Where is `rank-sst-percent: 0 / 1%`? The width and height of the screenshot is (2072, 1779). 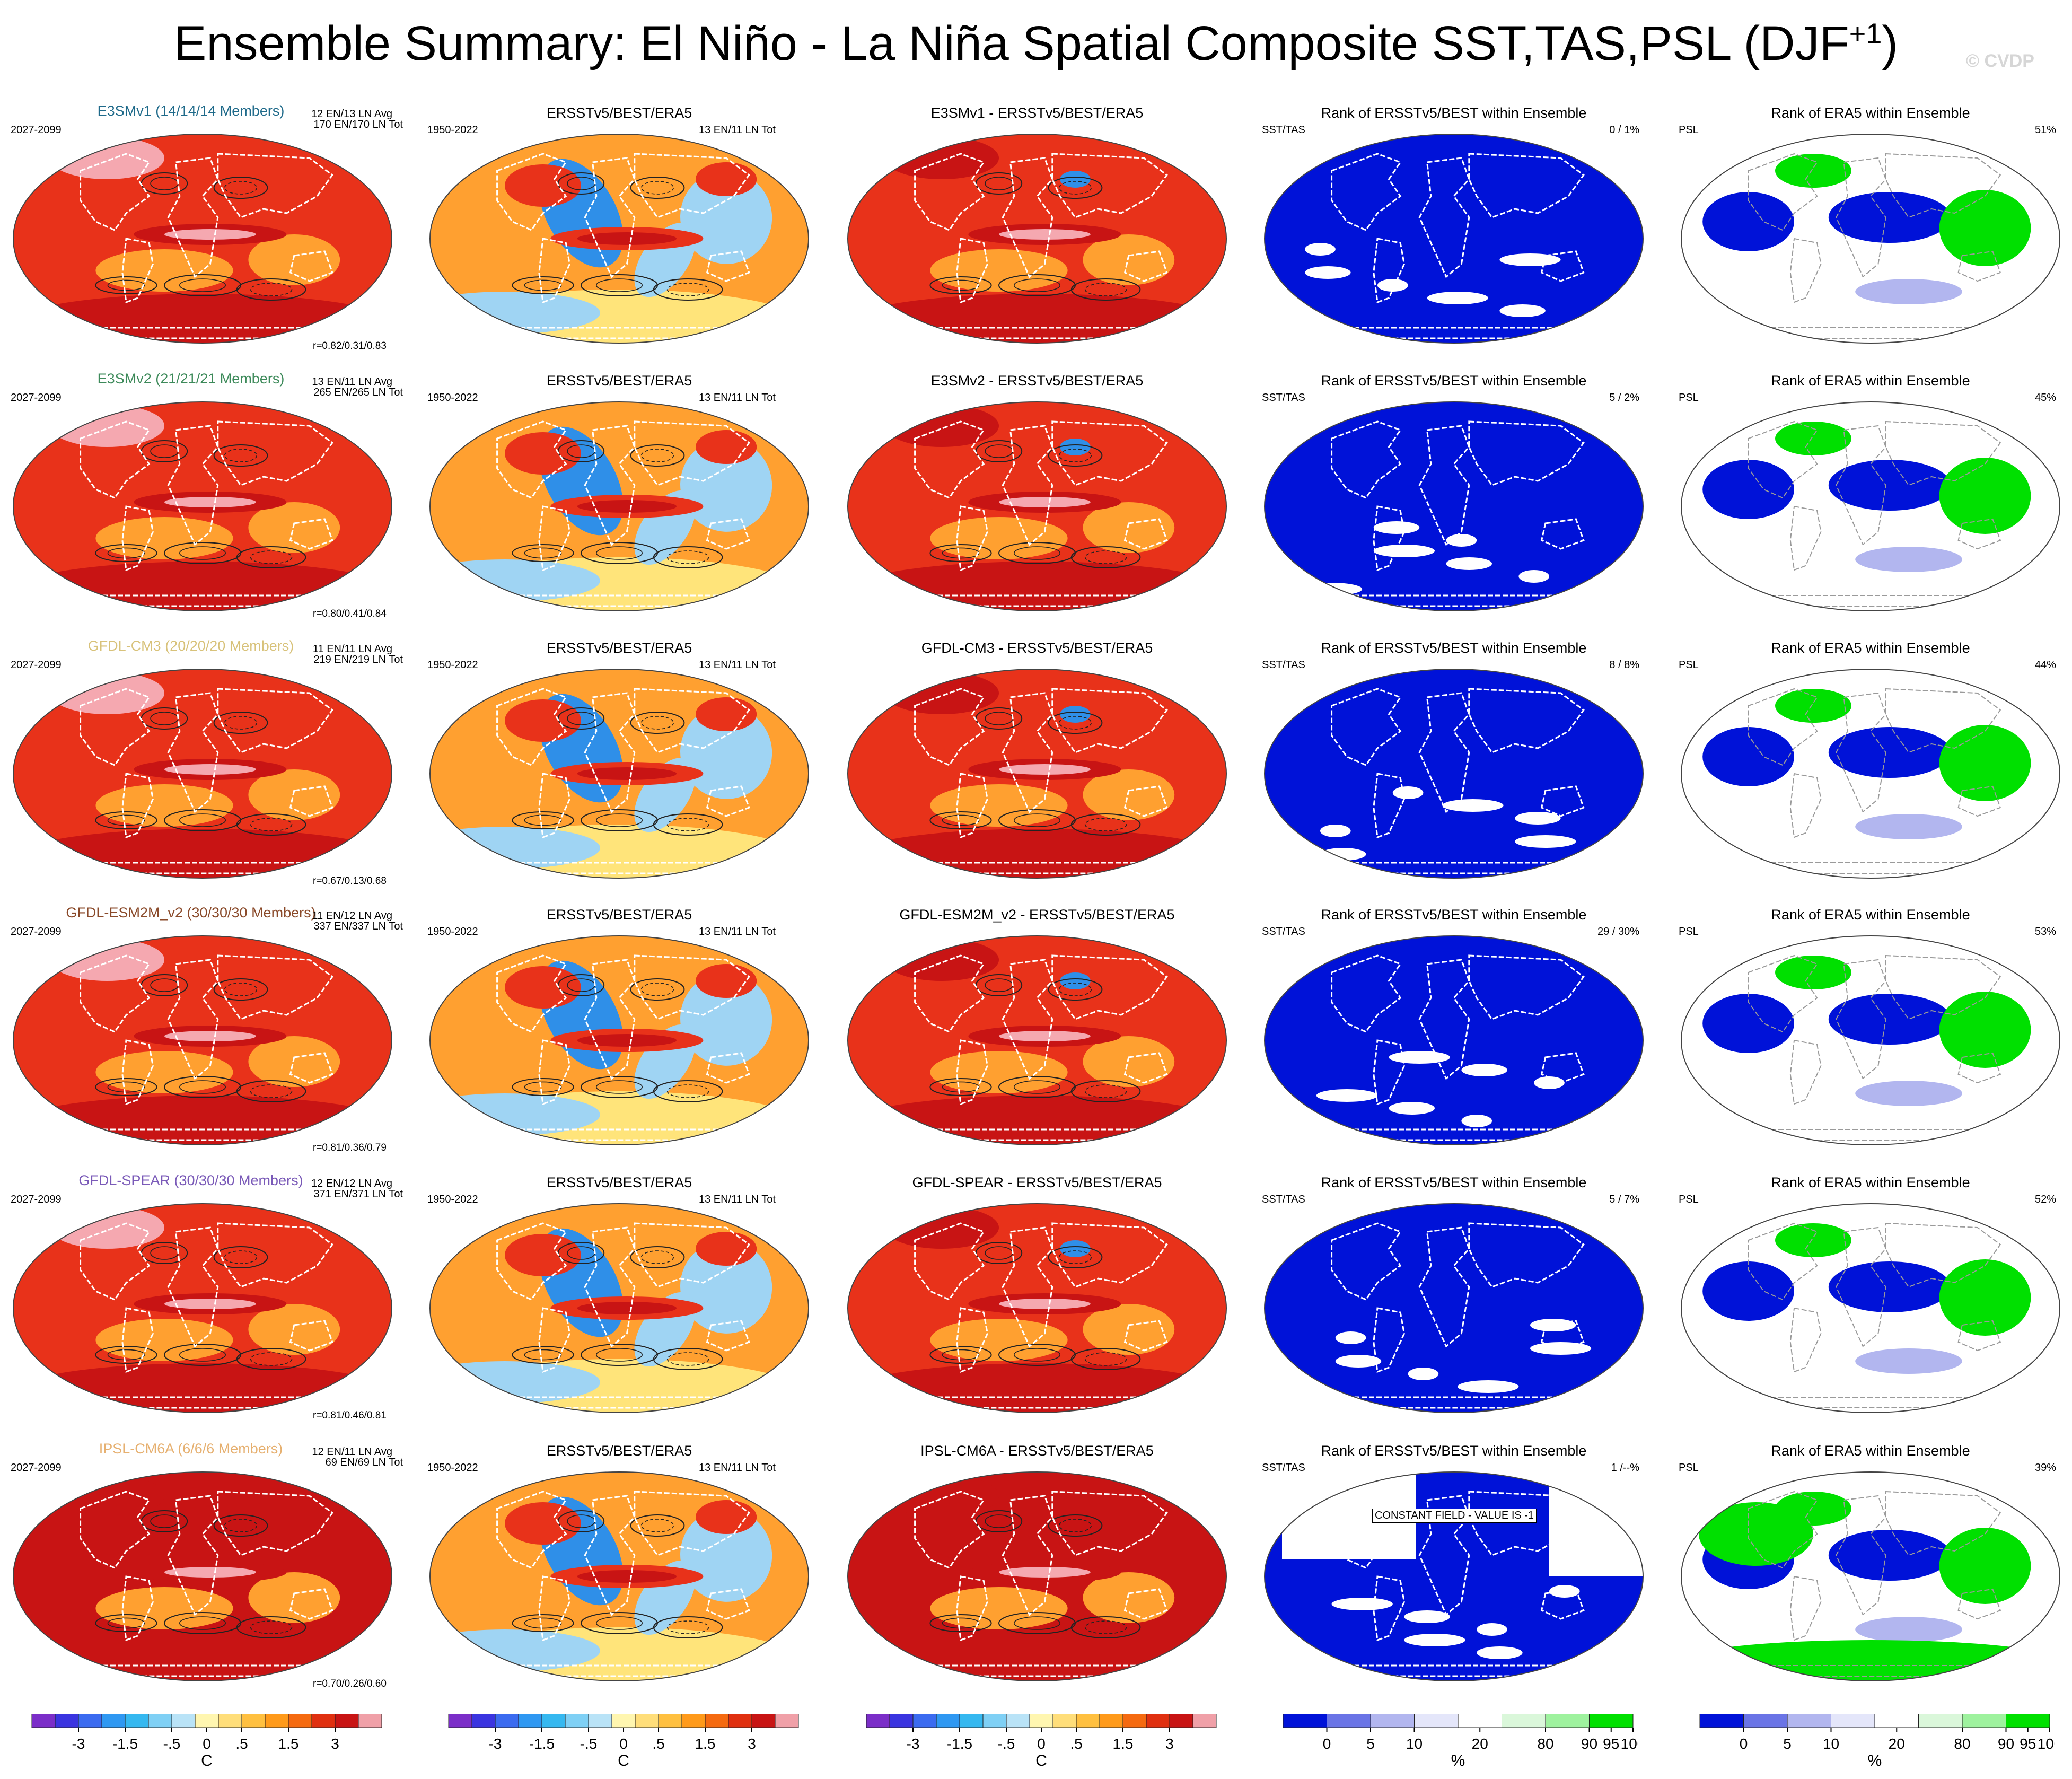
rank-sst-percent: 0 / 1% is located at coordinates (1624, 130).